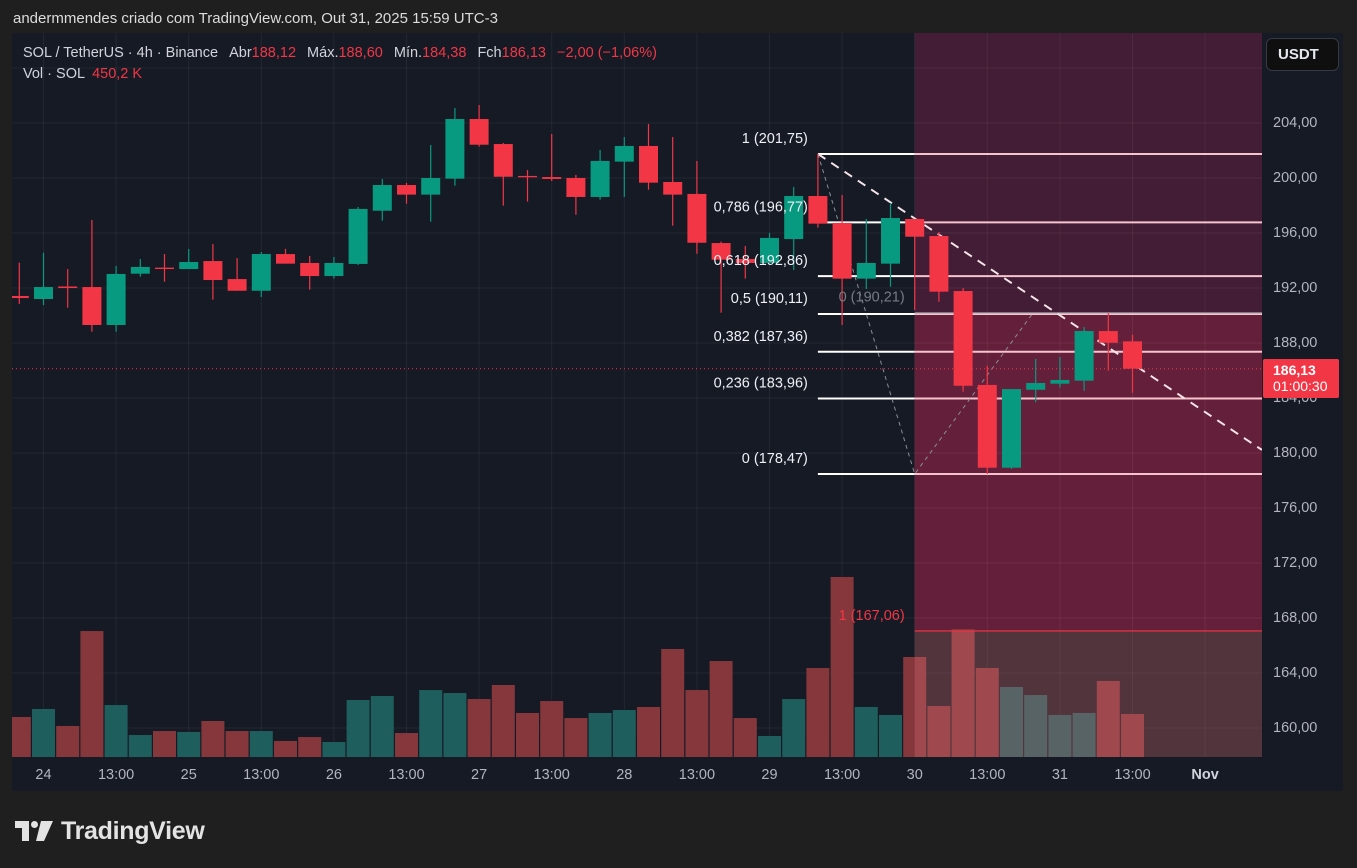 The image size is (1357, 868). I want to click on price-tick-label: 168,00, so click(1295, 618).